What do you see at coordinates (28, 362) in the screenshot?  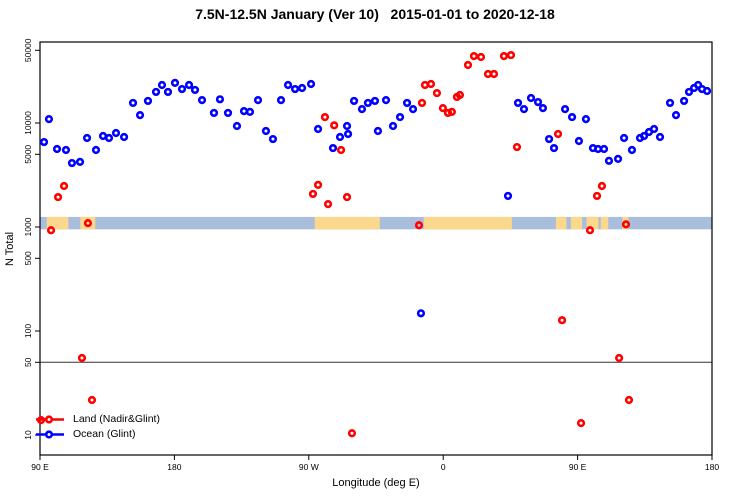 I see `y-tick-label: 50` at bounding box center [28, 362].